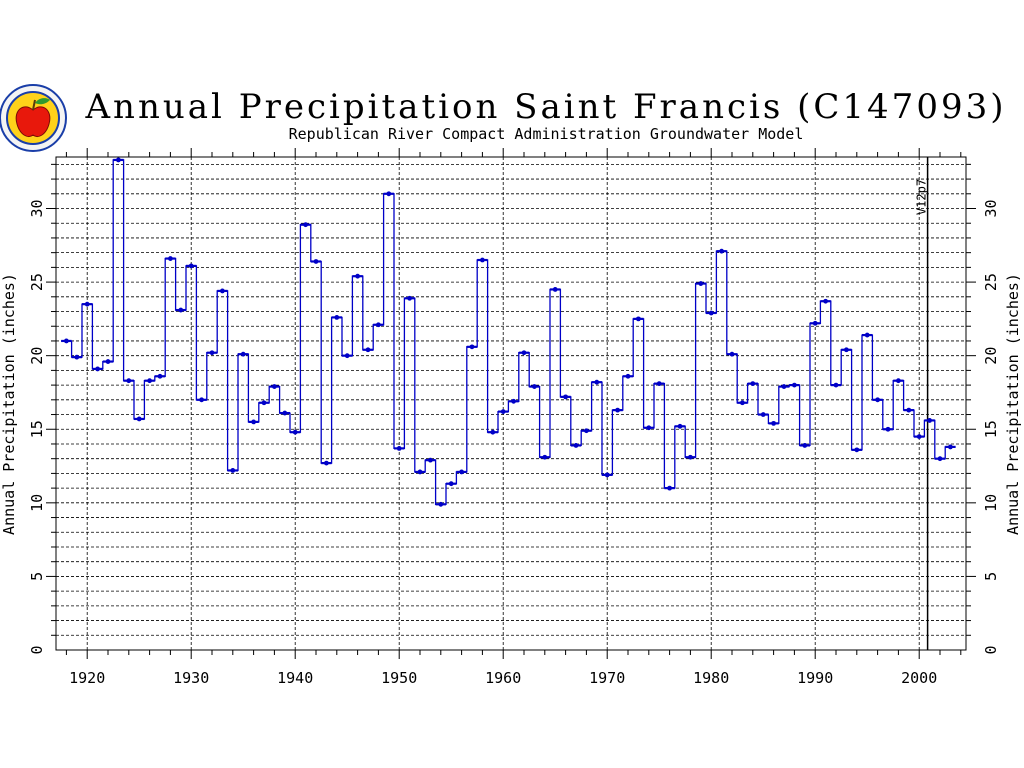 The height and width of the screenshot is (768, 1024). I want to click on y-tick-label-right: 30, so click(991, 208).